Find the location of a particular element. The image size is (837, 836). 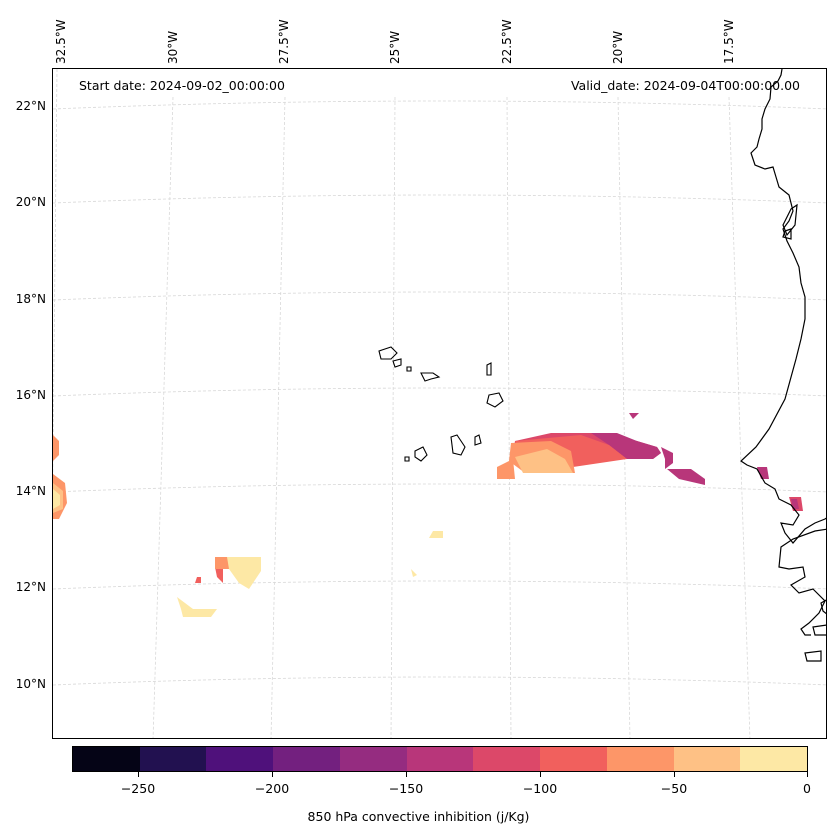

lon-label: 32.5°W is located at coordinates (61, 41).